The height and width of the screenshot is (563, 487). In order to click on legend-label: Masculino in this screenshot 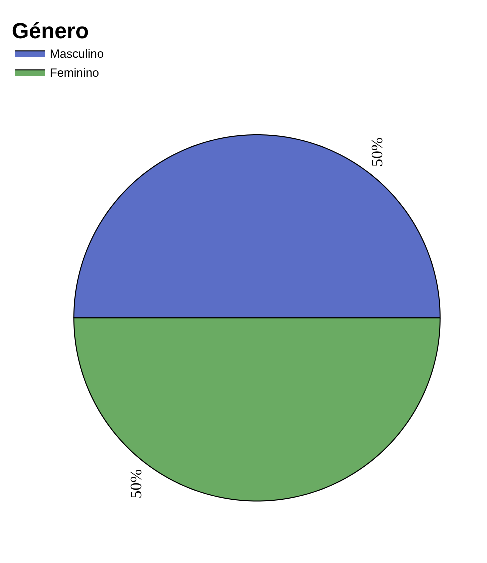, I will do `click(77, 53)`.